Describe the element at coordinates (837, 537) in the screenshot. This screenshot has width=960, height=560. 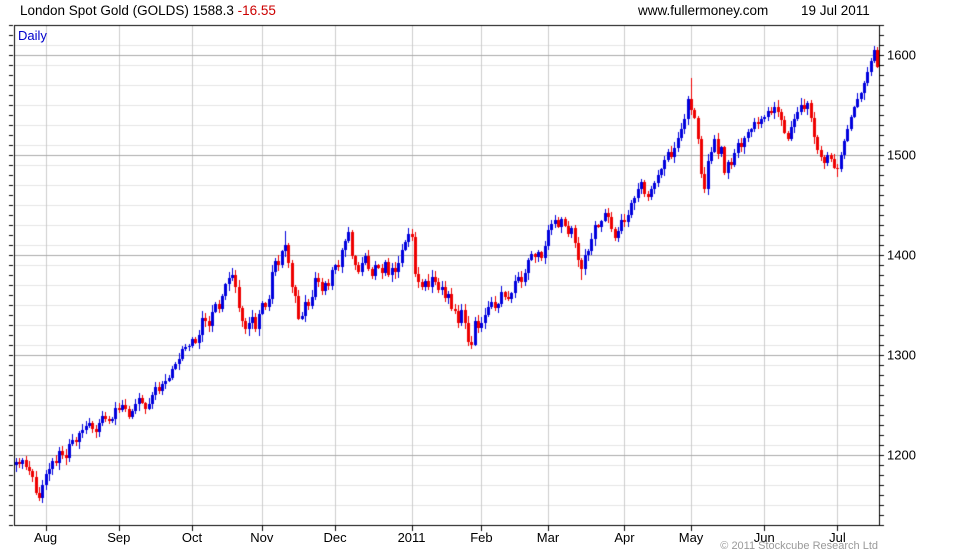
I see `x-axis-label: Jul` at that location.